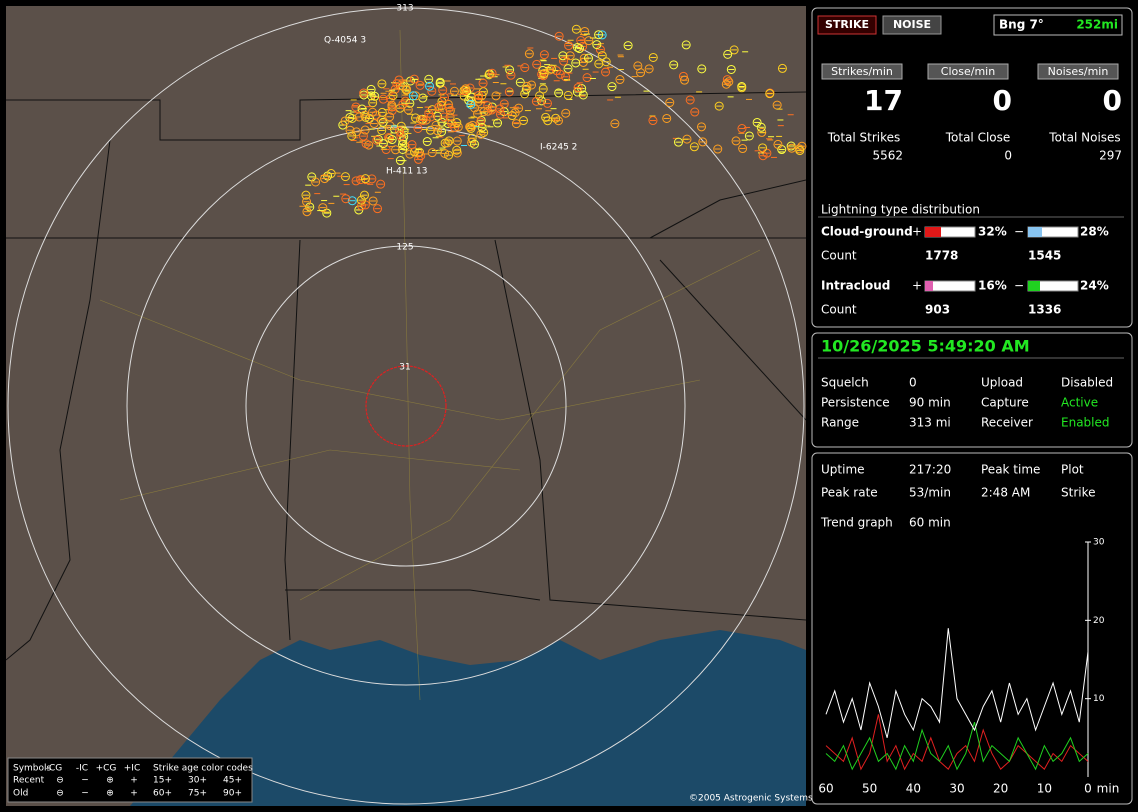 This screenshot has height=812, width=1138. I want to click on y-tick-label: 30, so click(1099, 543).